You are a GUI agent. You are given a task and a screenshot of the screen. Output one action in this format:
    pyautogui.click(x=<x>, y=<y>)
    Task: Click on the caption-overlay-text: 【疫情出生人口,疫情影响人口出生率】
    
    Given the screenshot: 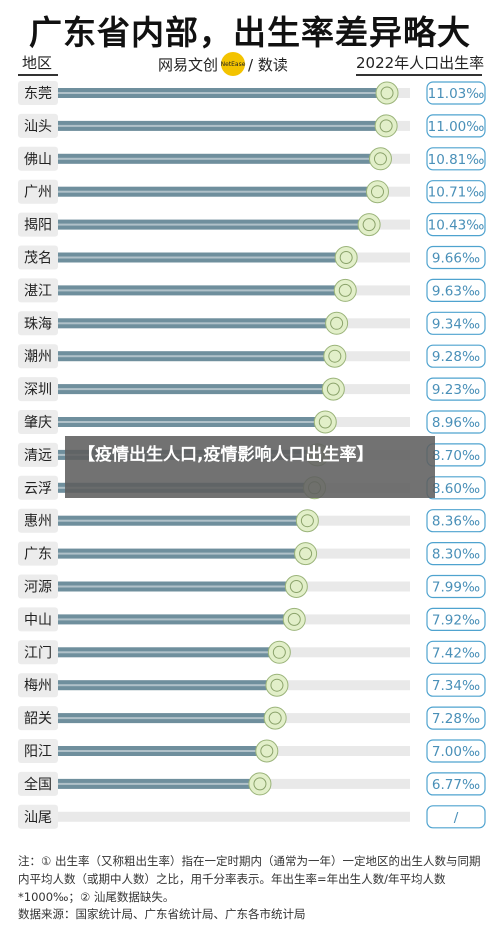 What is the action you would take?
    pyautogui.click(x=226, y=455)
    